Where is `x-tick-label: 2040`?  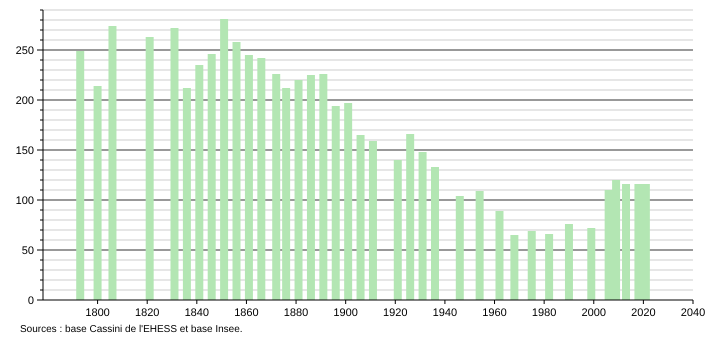
x-tick-label: 2040 is located at coordinates (693, 313).